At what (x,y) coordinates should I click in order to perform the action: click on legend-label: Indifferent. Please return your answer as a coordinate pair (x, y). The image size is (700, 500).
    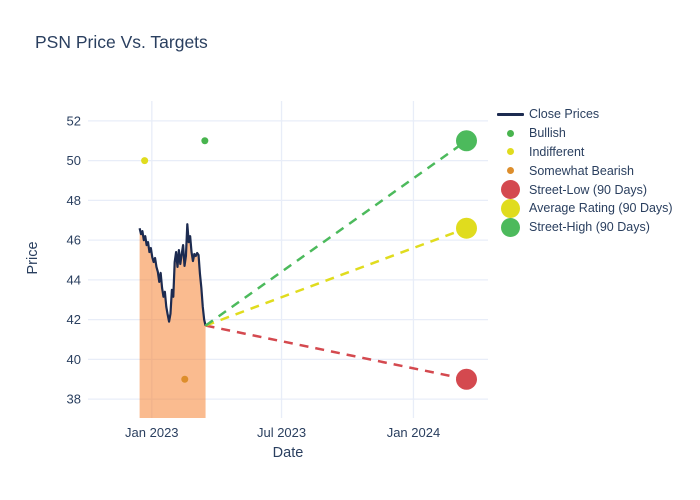
    Looking at the image, I should click on (557, 151).